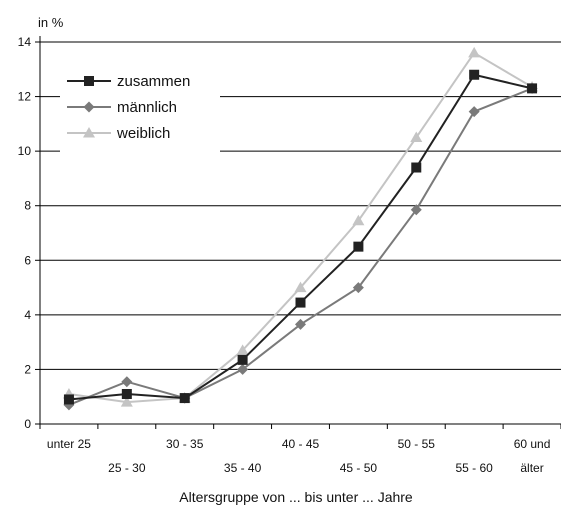 The width and height of the screenshot is (561, 506). Describe the element at coordinates (185, 444) in the screenshot. I see `x-tick-label: 30 - 35` at that location.